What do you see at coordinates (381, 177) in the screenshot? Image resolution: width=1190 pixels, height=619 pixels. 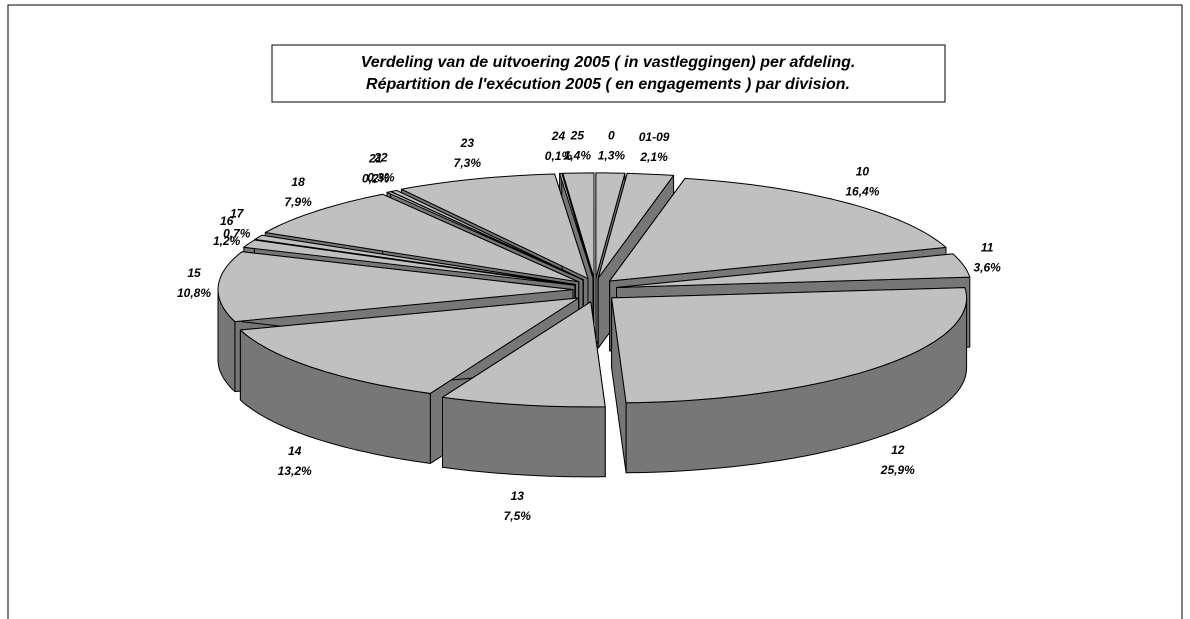 I see `data-label: 0,3%` at bounding box center [381, 177].